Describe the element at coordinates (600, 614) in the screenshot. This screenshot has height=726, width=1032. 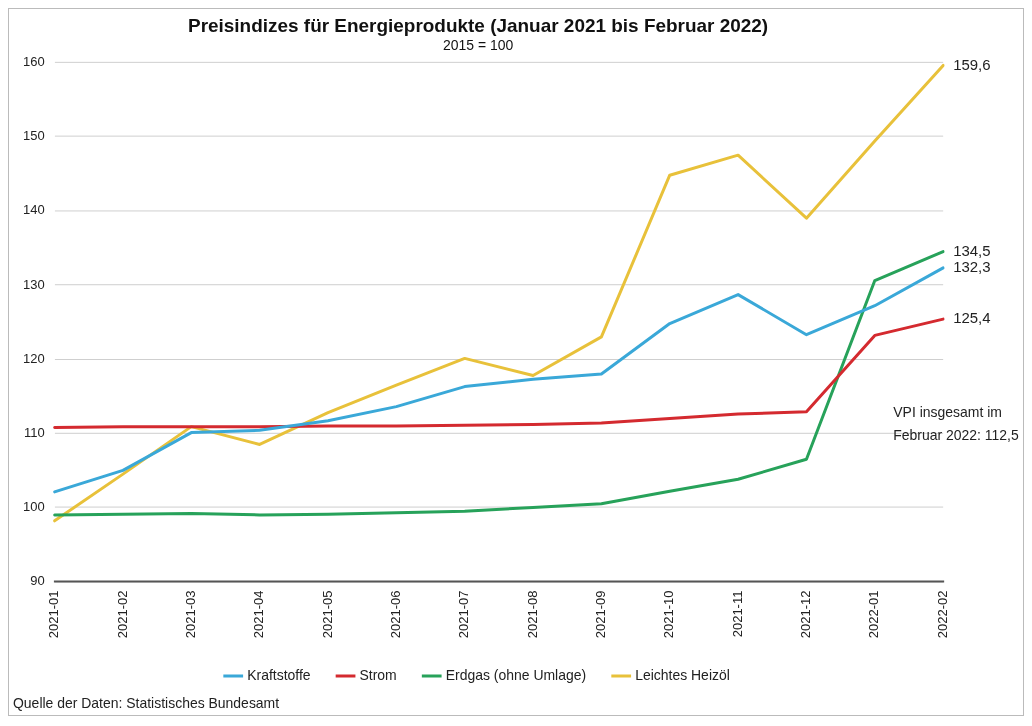
I see `x-tick-label: 2021-09` at that location.